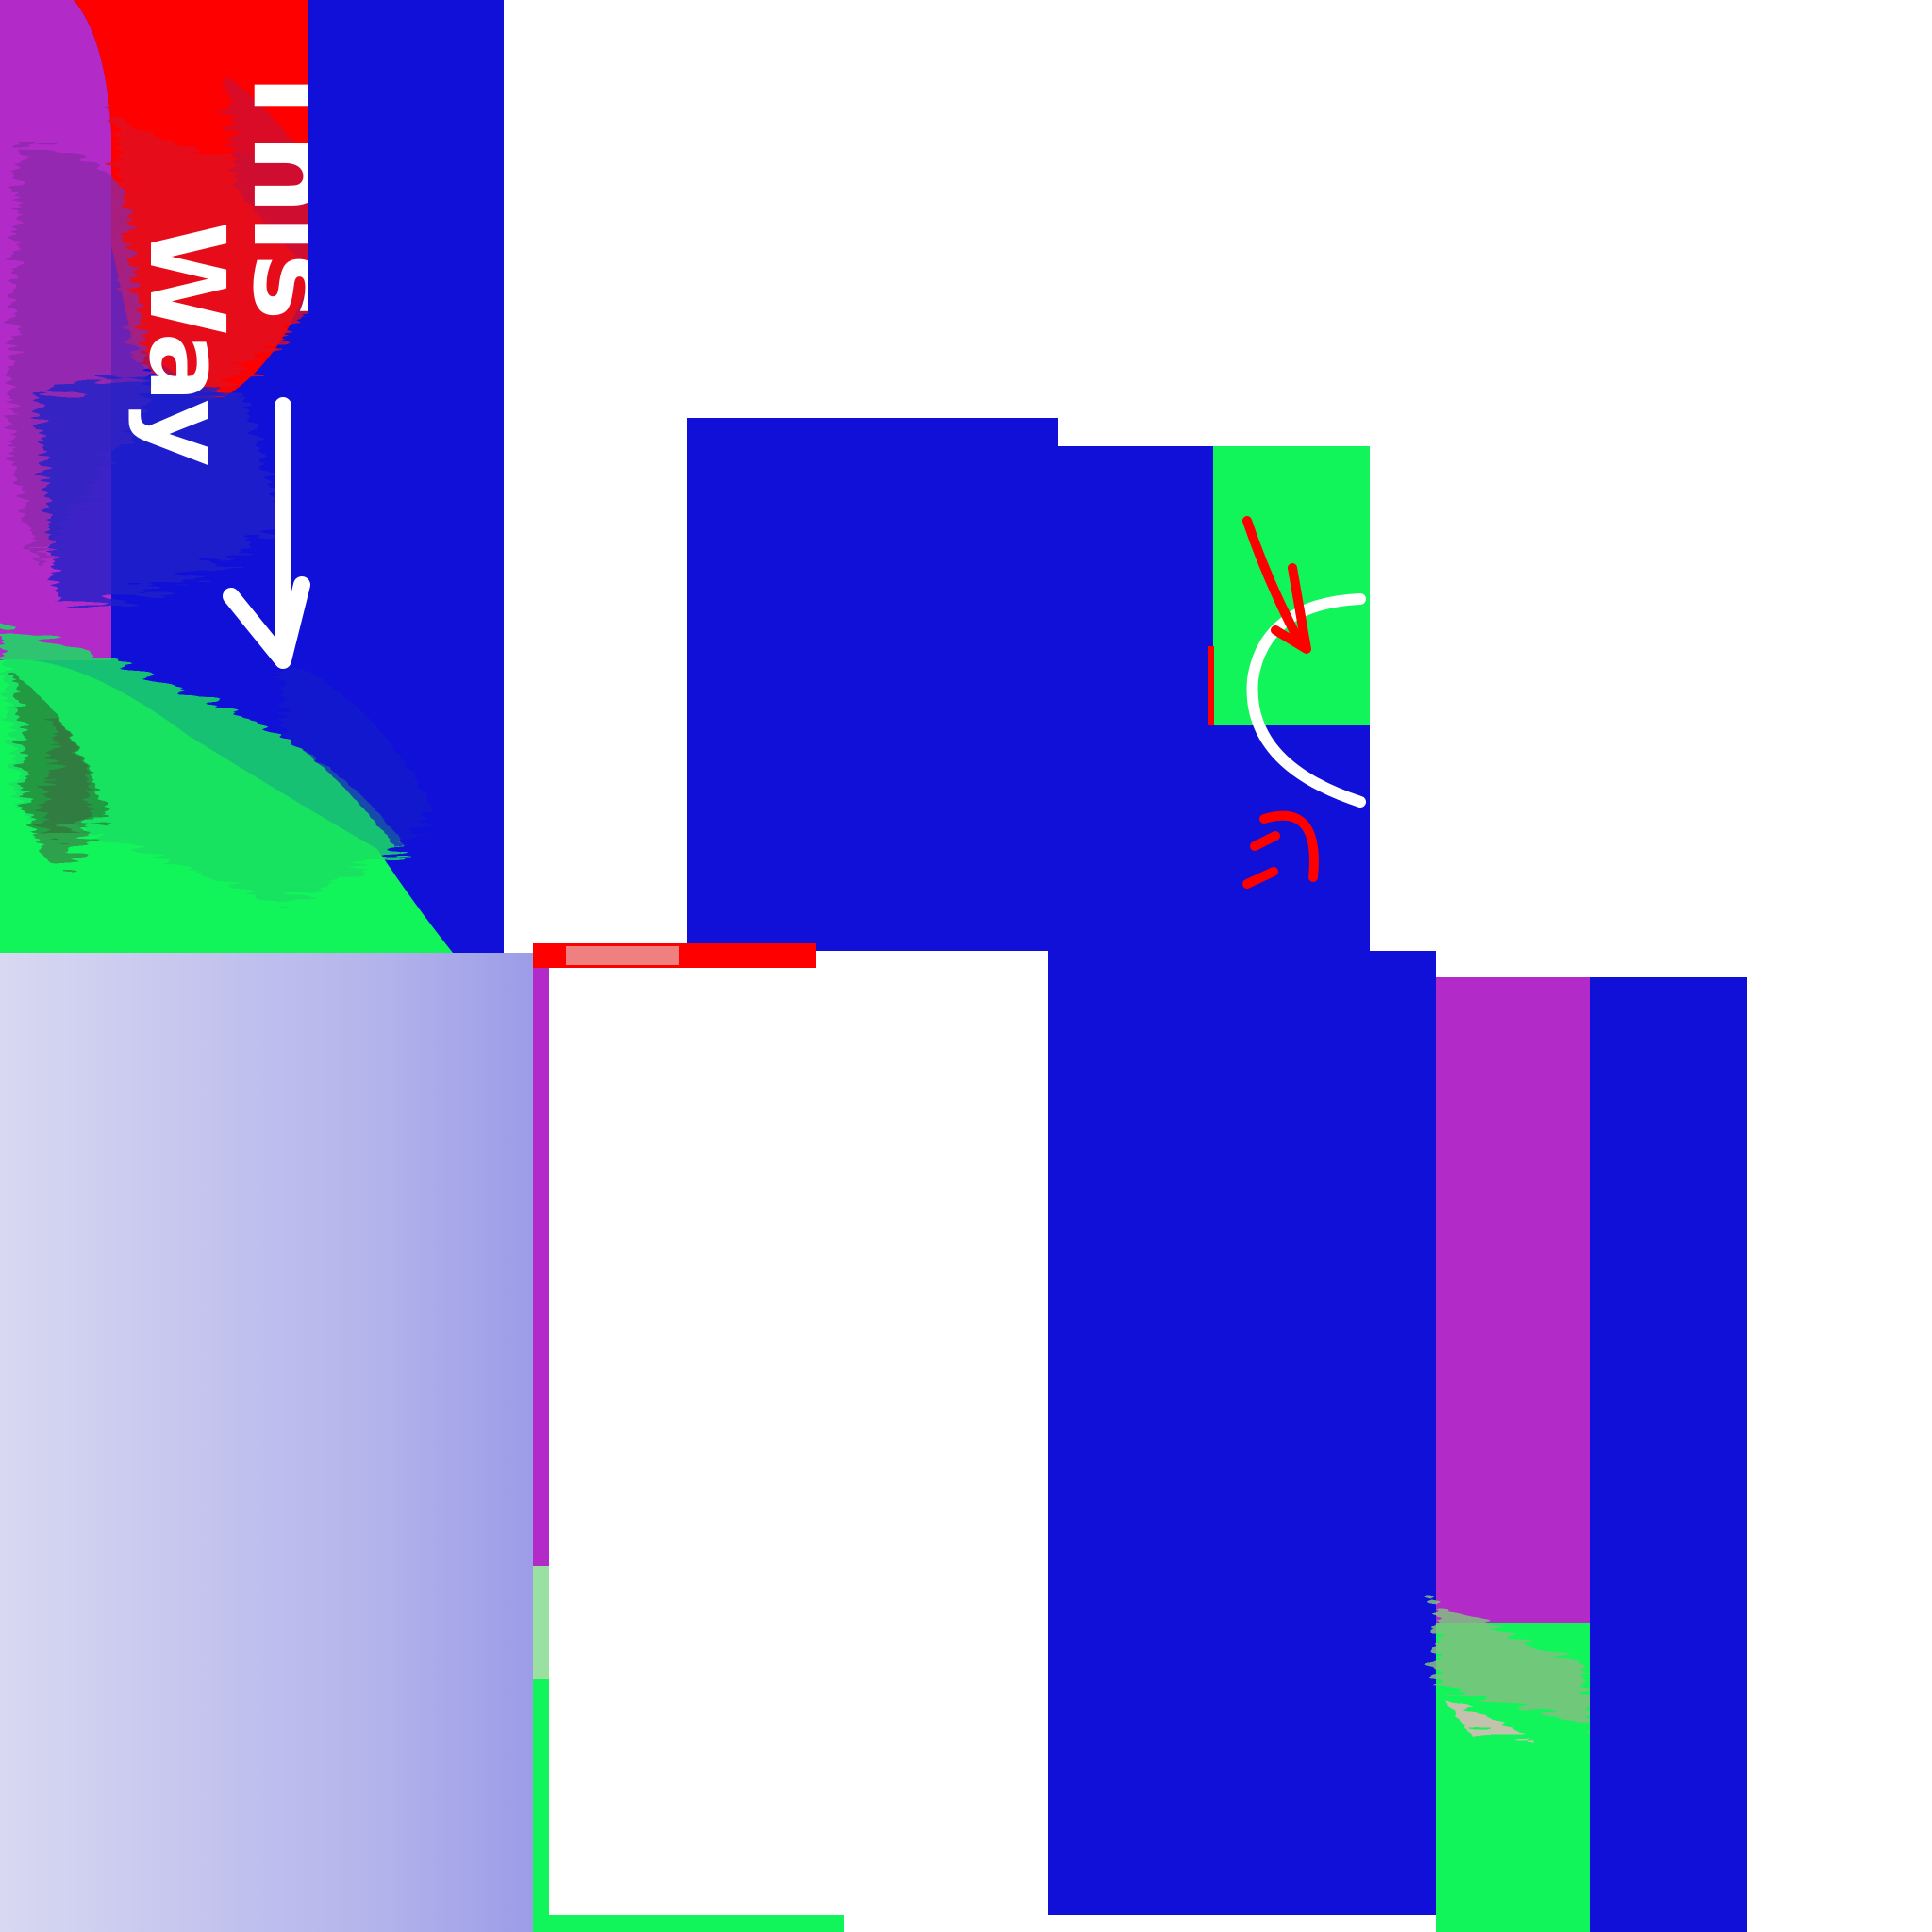 This screenshot has height=1932, width=1932. What do you see at coordinates (1211, 686) in the screenshot?
I see `center-red-tick` at bounding box center [1211, 686].